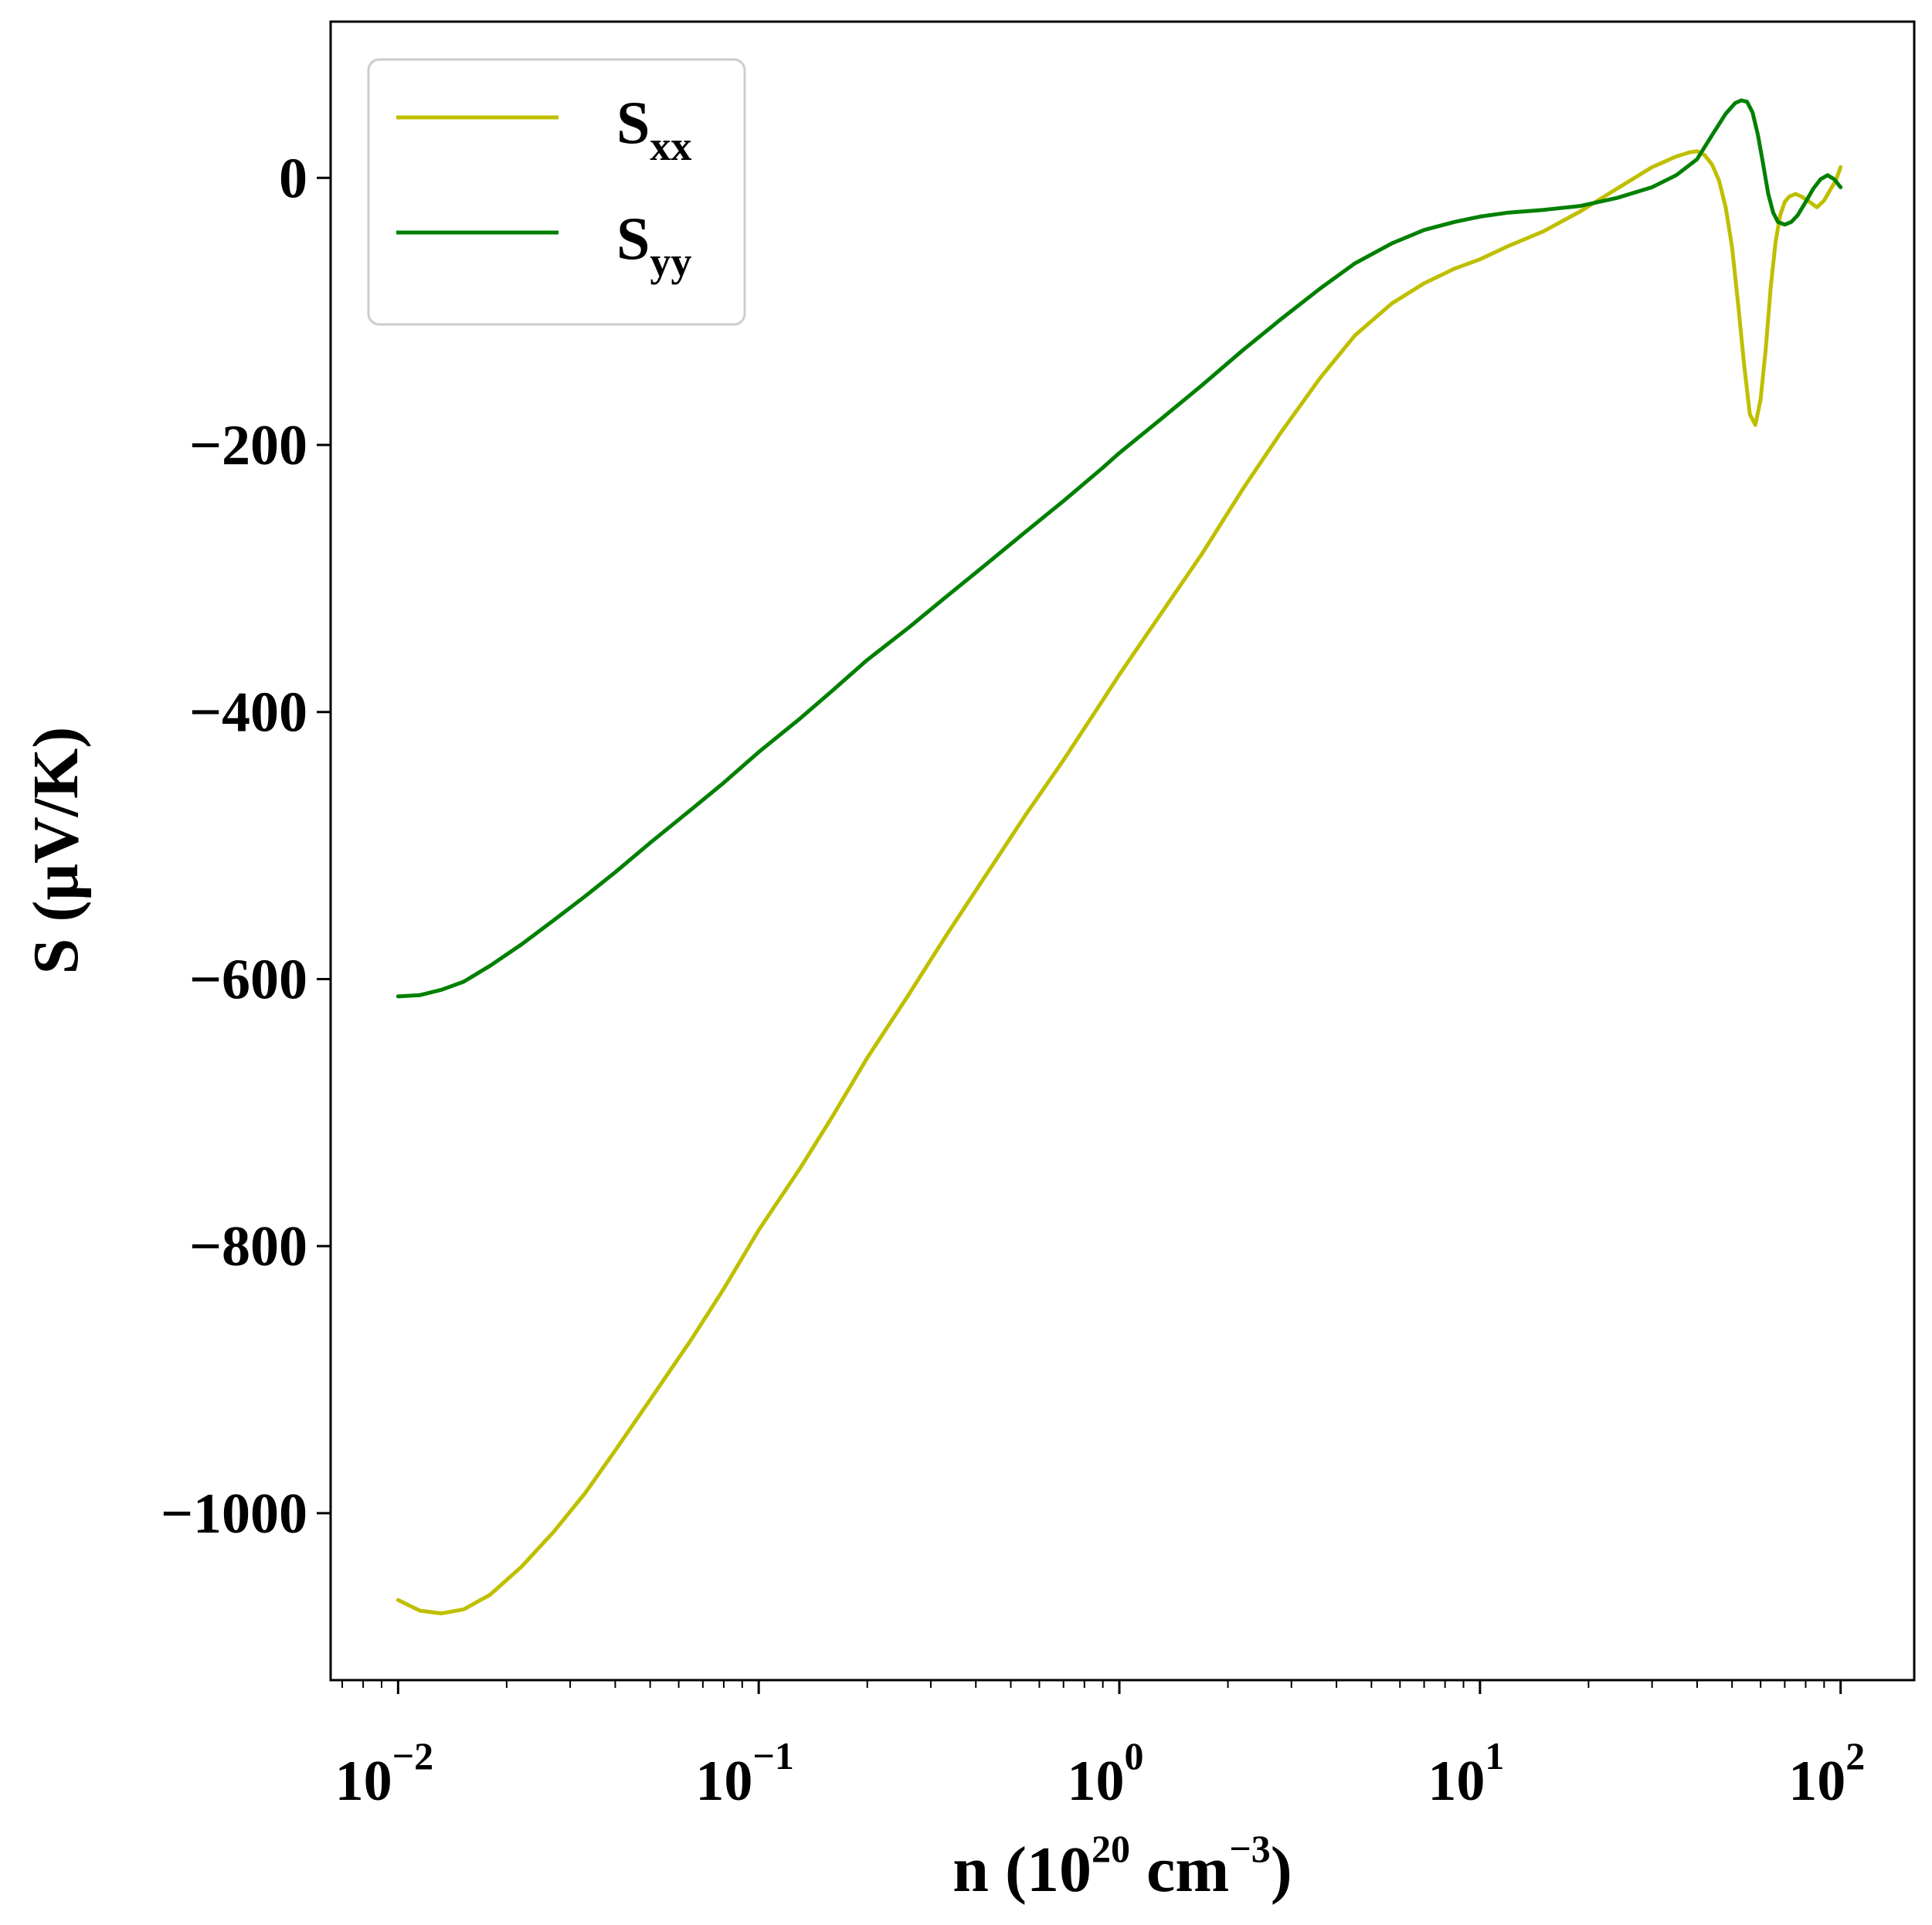 Image resolution: width=1932 pixels, height=1925 pixels. I want to click on x-tick-labels: 10⁻² 10⁻¹ 10⁰ 10¹ 10², so click(1101, 1773).